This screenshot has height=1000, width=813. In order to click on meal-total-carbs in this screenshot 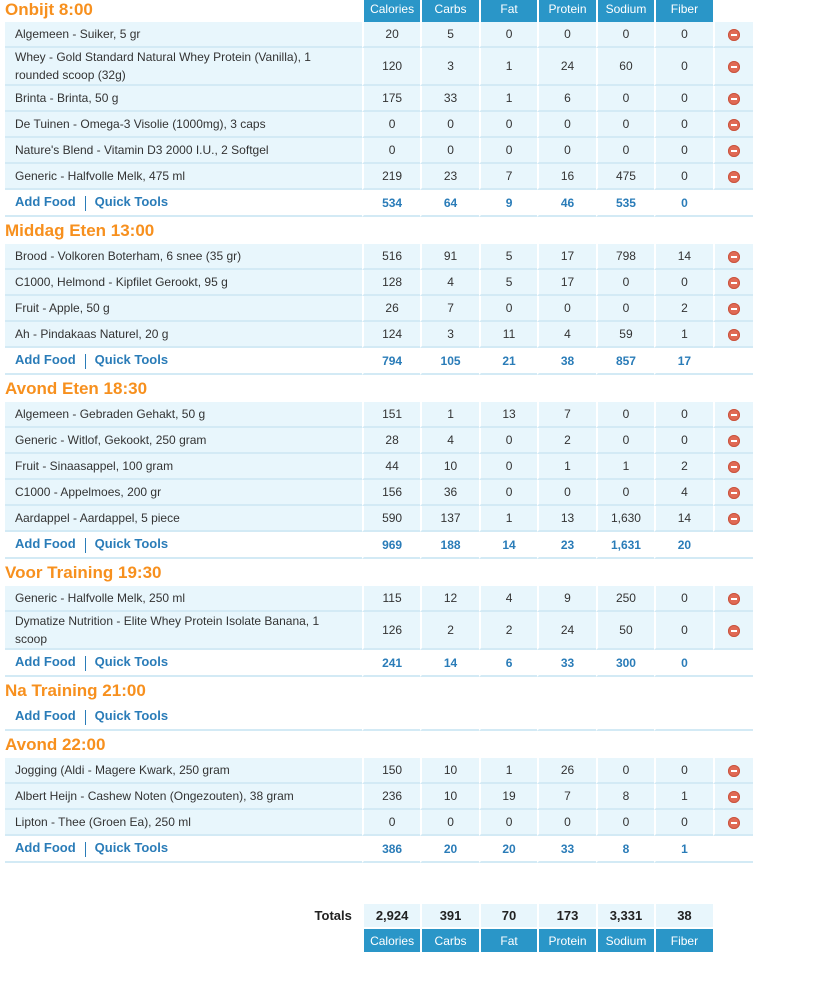, I will do `click(449, 717)`.